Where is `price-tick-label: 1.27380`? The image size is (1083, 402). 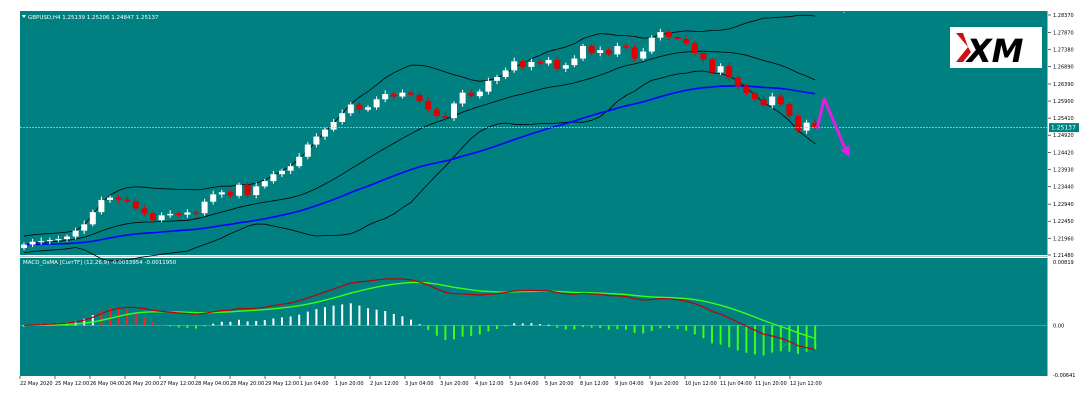
price-tick-label: 1.27380 is located at coordinates (1063, 50).